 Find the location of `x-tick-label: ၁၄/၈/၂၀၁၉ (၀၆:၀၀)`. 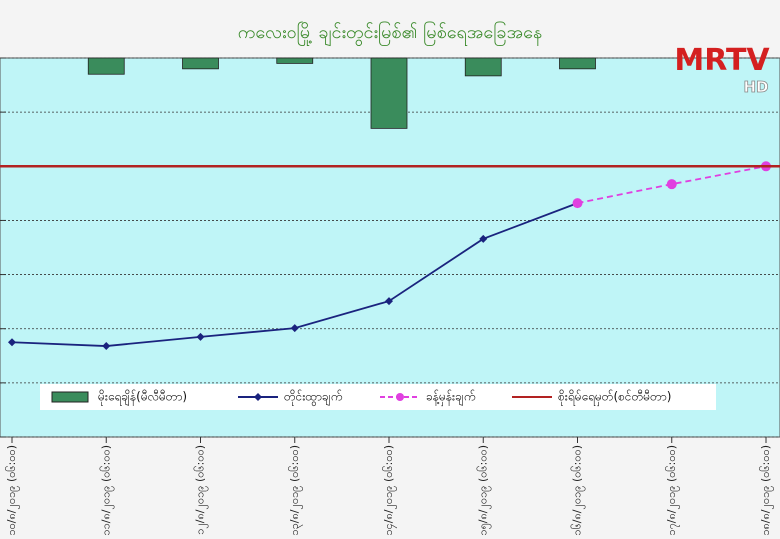

x-tick-label: ၁၄/၈/၂၀၁၉ (၀၆:၀၀) is located at coordinates (389, 490).